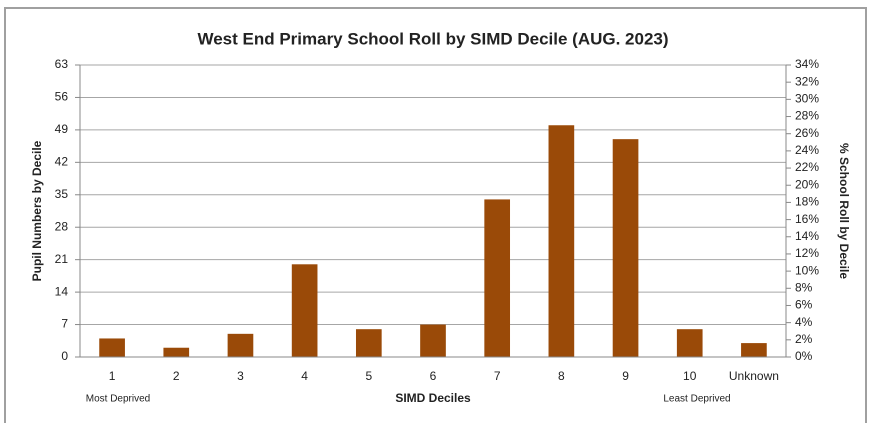 The image size is (872, 423). What do you see at coordinates (62, 194) in the screenshot?
I see `y-tick-label: 35` at bounding box center [62, 194].